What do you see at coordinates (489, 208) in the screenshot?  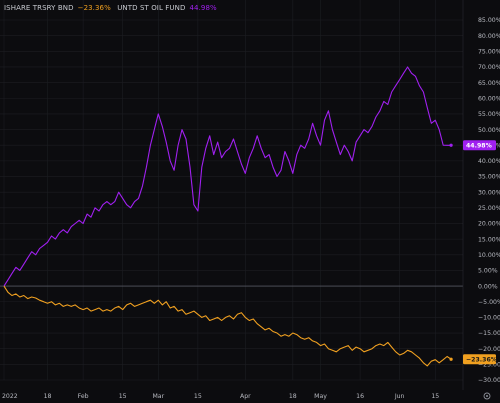 I see `y-tick-label: 25.00%` at bounding box center [489, 208].